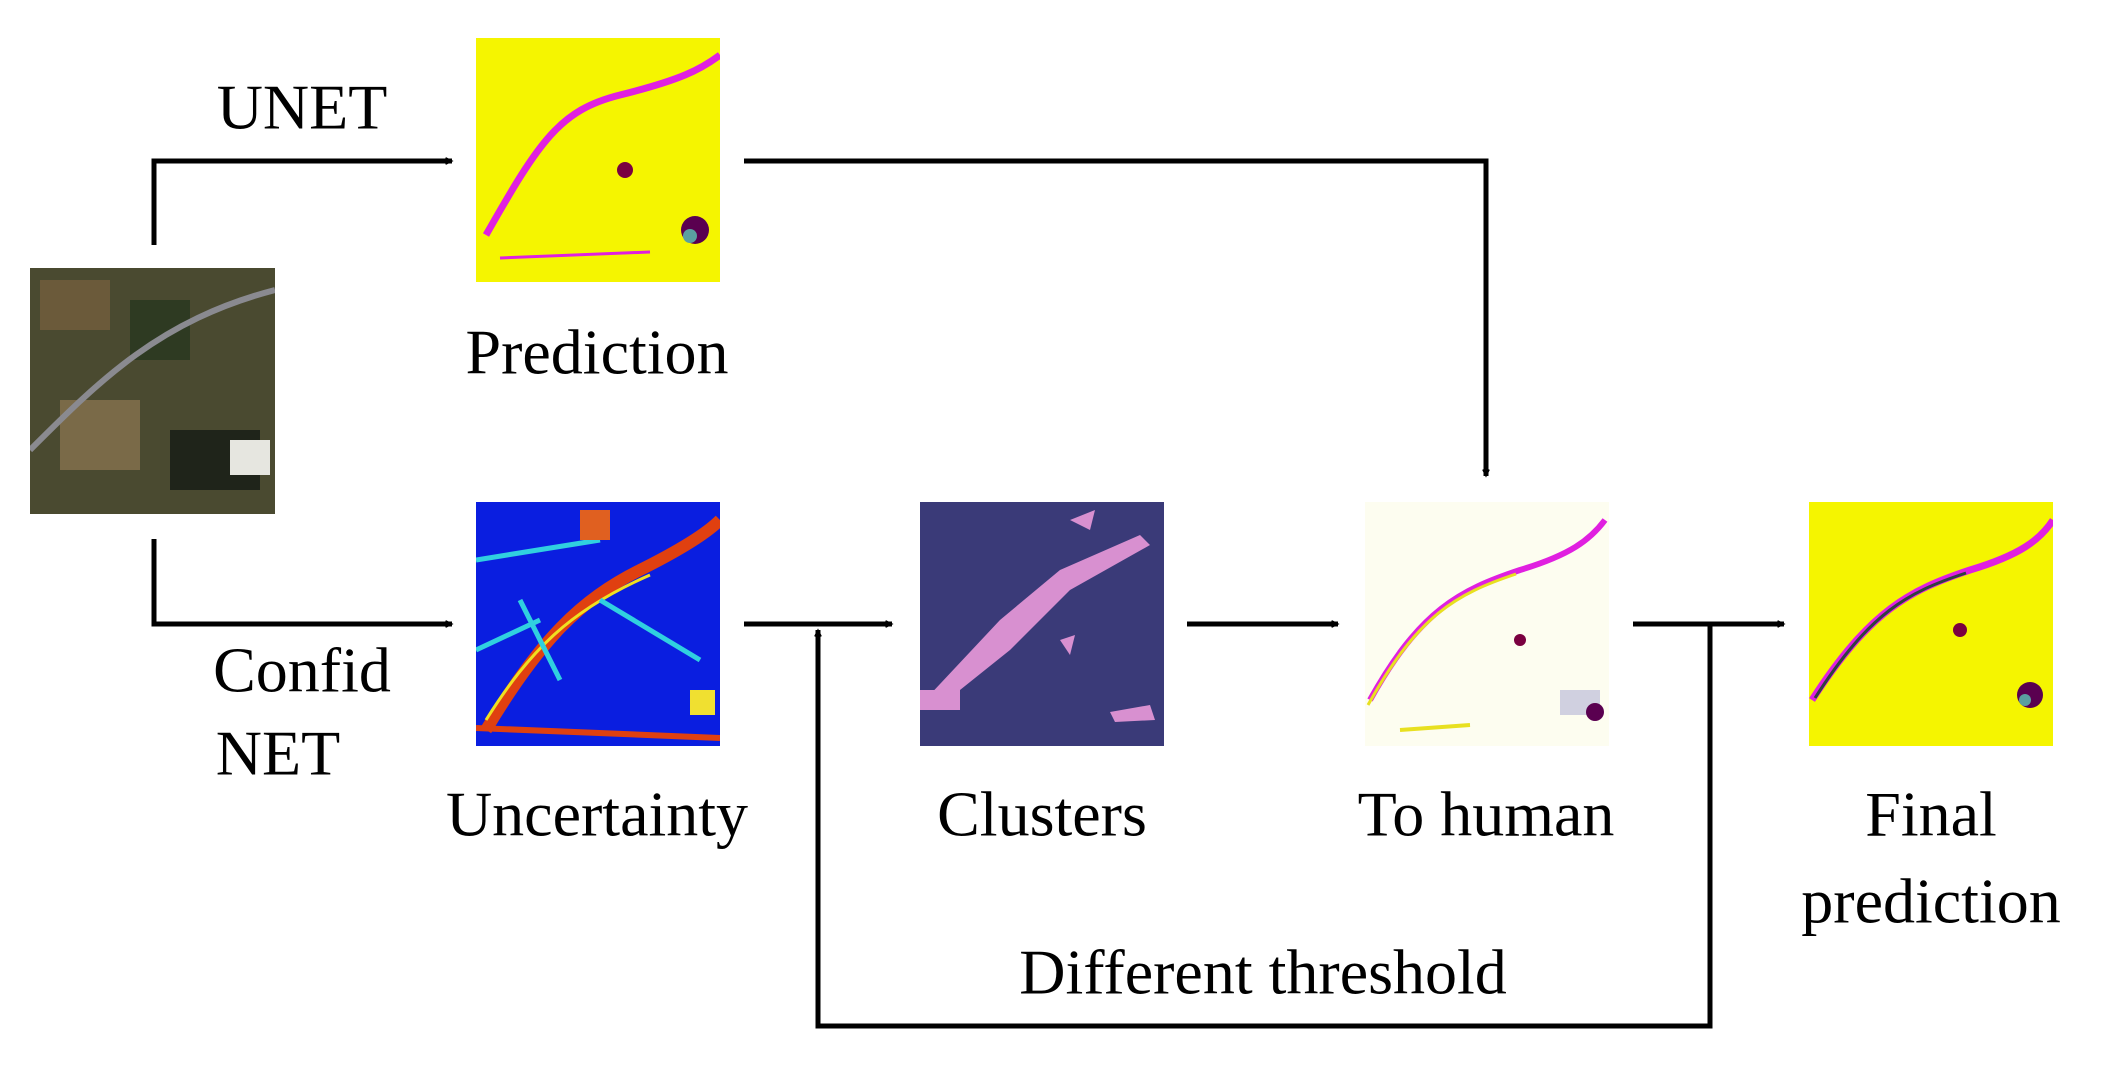  Describe the element at coordinates (597, 814) in the screenshot. I see `node-label: Uncertainty` at that location.